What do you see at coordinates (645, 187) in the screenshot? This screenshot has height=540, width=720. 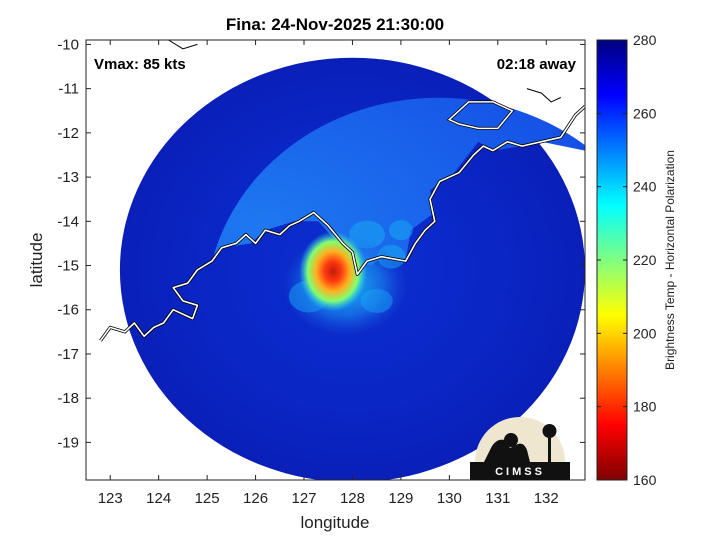 I see `colorbar-tick-label: 240` at bounding box center [645, 187].